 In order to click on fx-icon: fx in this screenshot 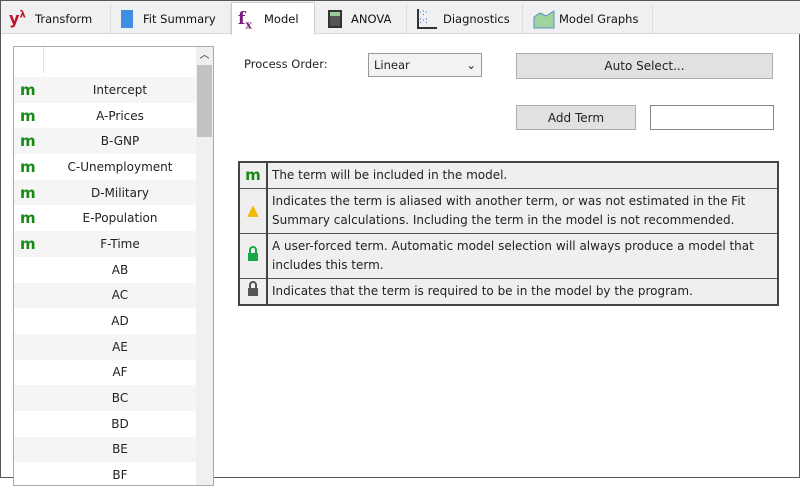, I will do `click(245, 20)`.